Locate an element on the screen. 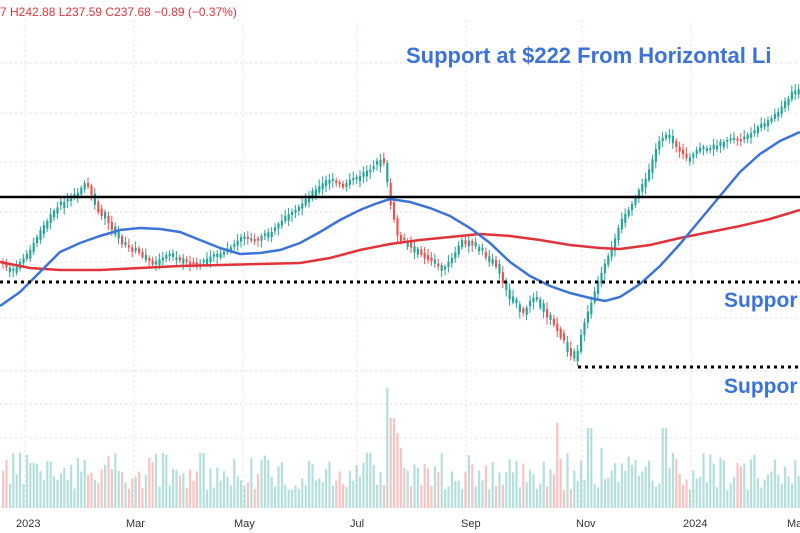  x-tick-label: Sep is located at coordinates (471, 524).